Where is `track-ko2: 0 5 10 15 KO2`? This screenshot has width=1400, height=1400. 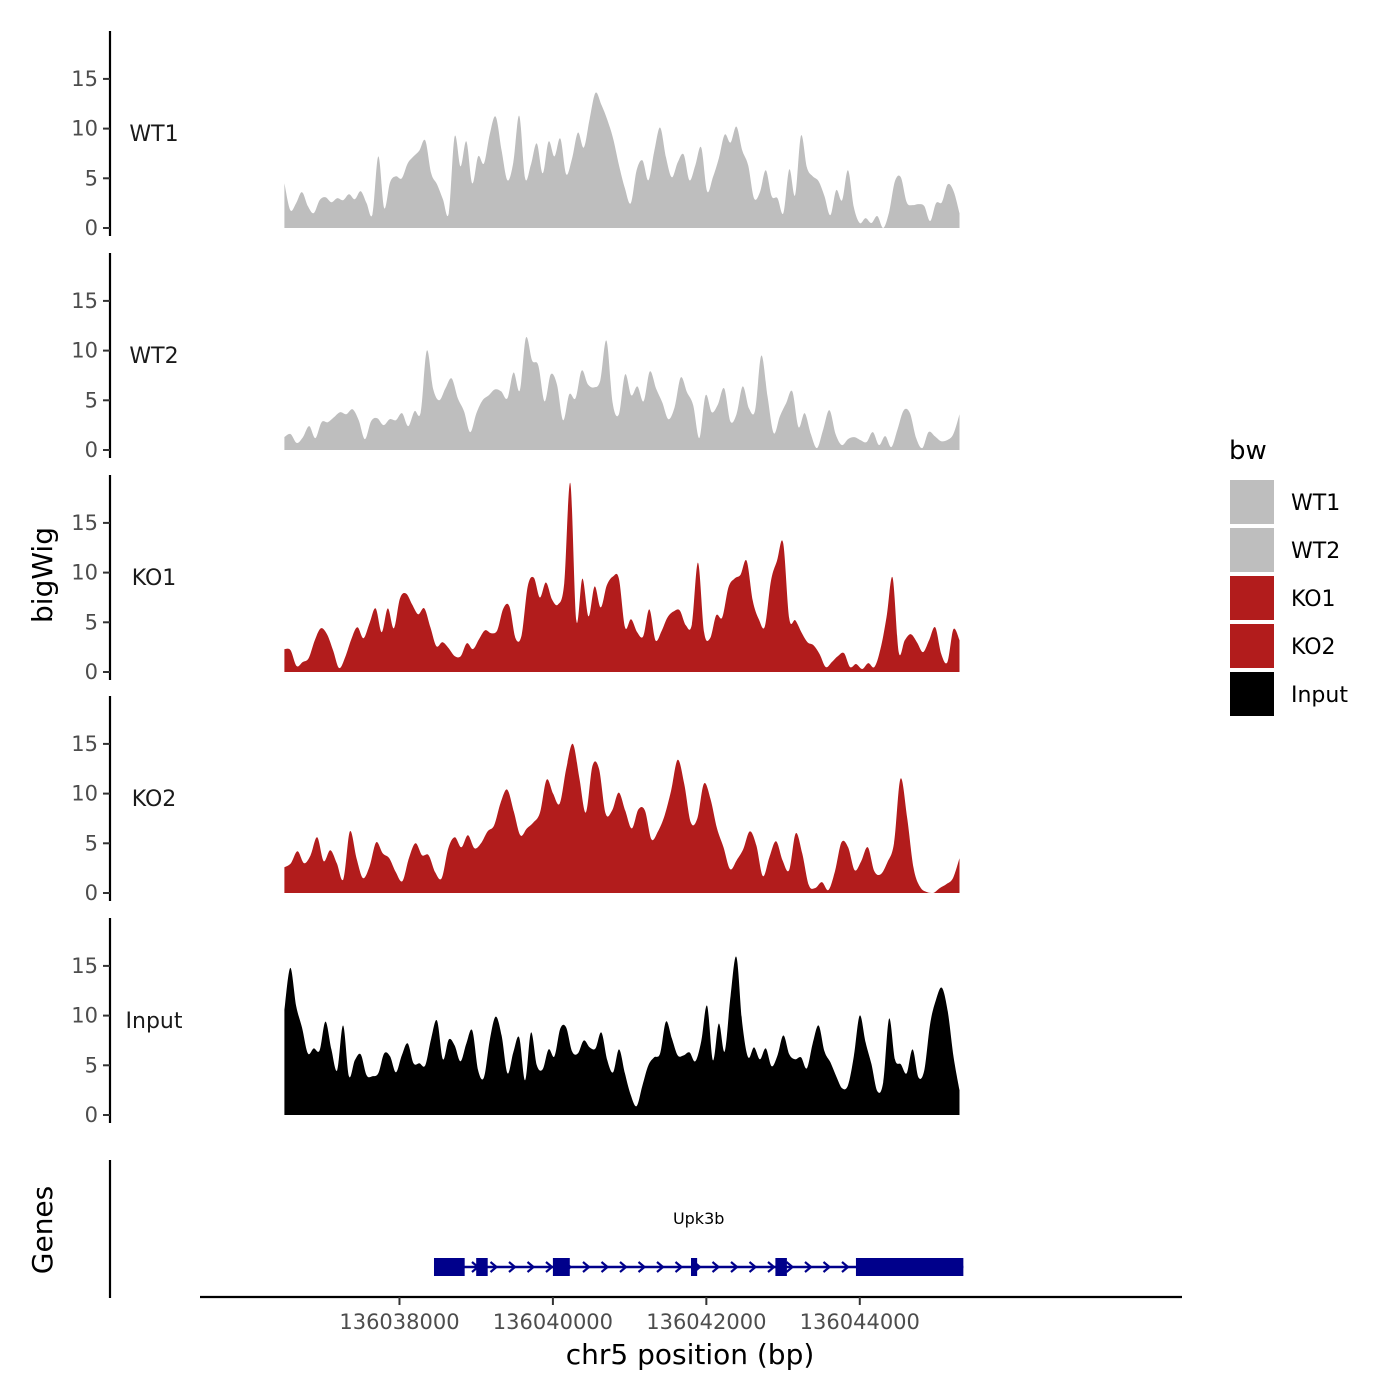
track-ko2: 0 5 10 15 KO2 is located at coordinates (515, 800).